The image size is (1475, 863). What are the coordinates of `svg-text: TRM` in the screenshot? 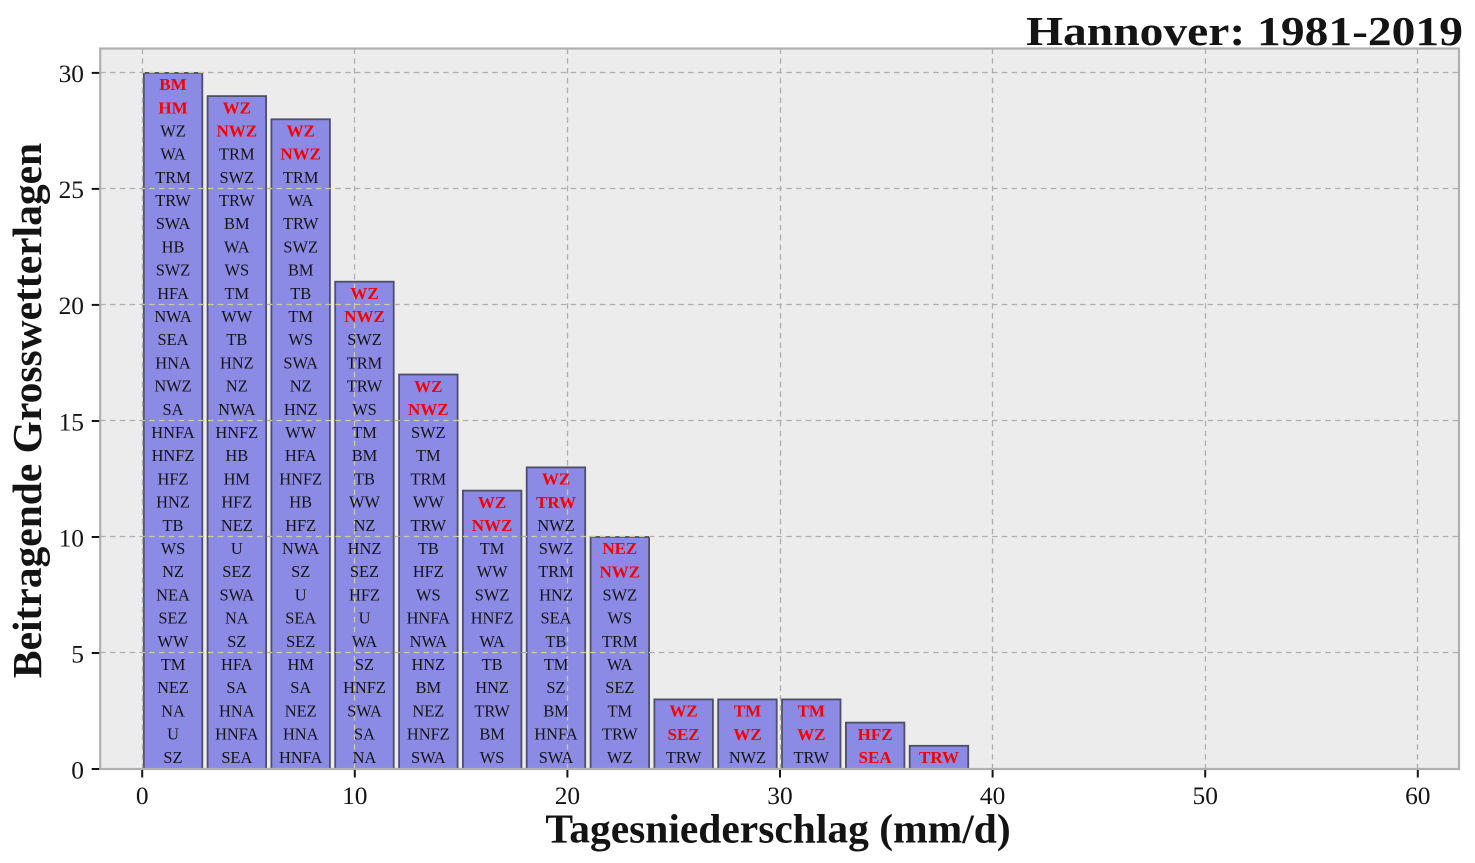 It's located at (173, 177).